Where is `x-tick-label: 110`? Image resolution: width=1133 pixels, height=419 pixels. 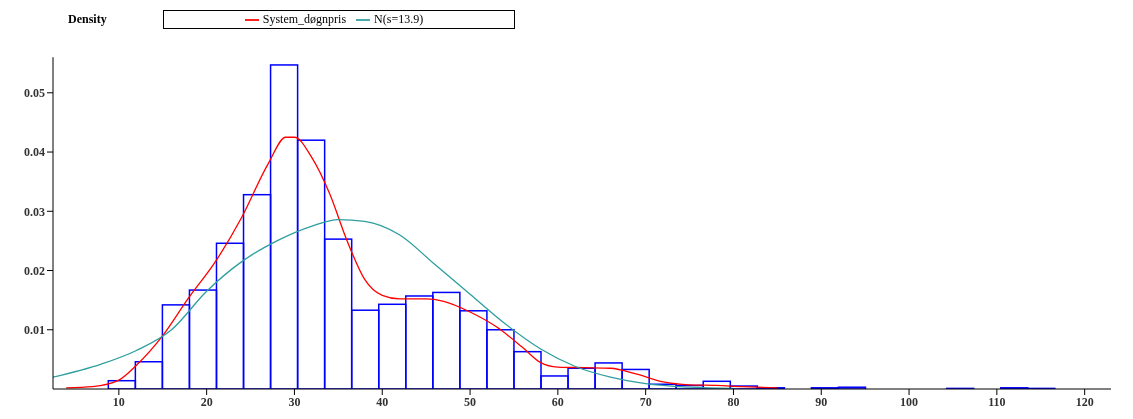
x-tick-label: 110 is located at coordinates (997, 401).